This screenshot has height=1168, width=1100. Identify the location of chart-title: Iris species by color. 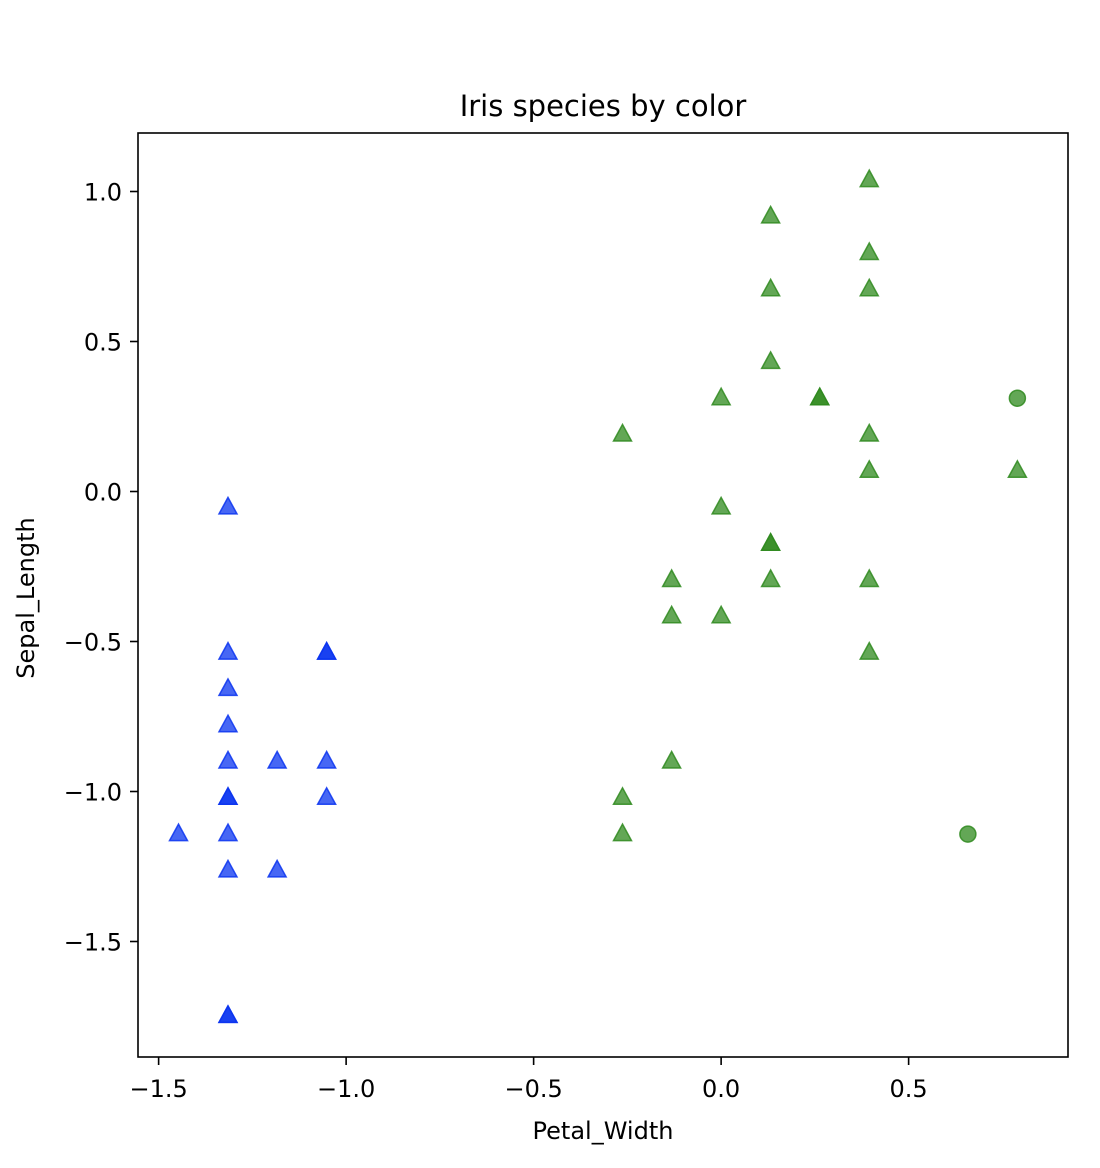
(603, 106).